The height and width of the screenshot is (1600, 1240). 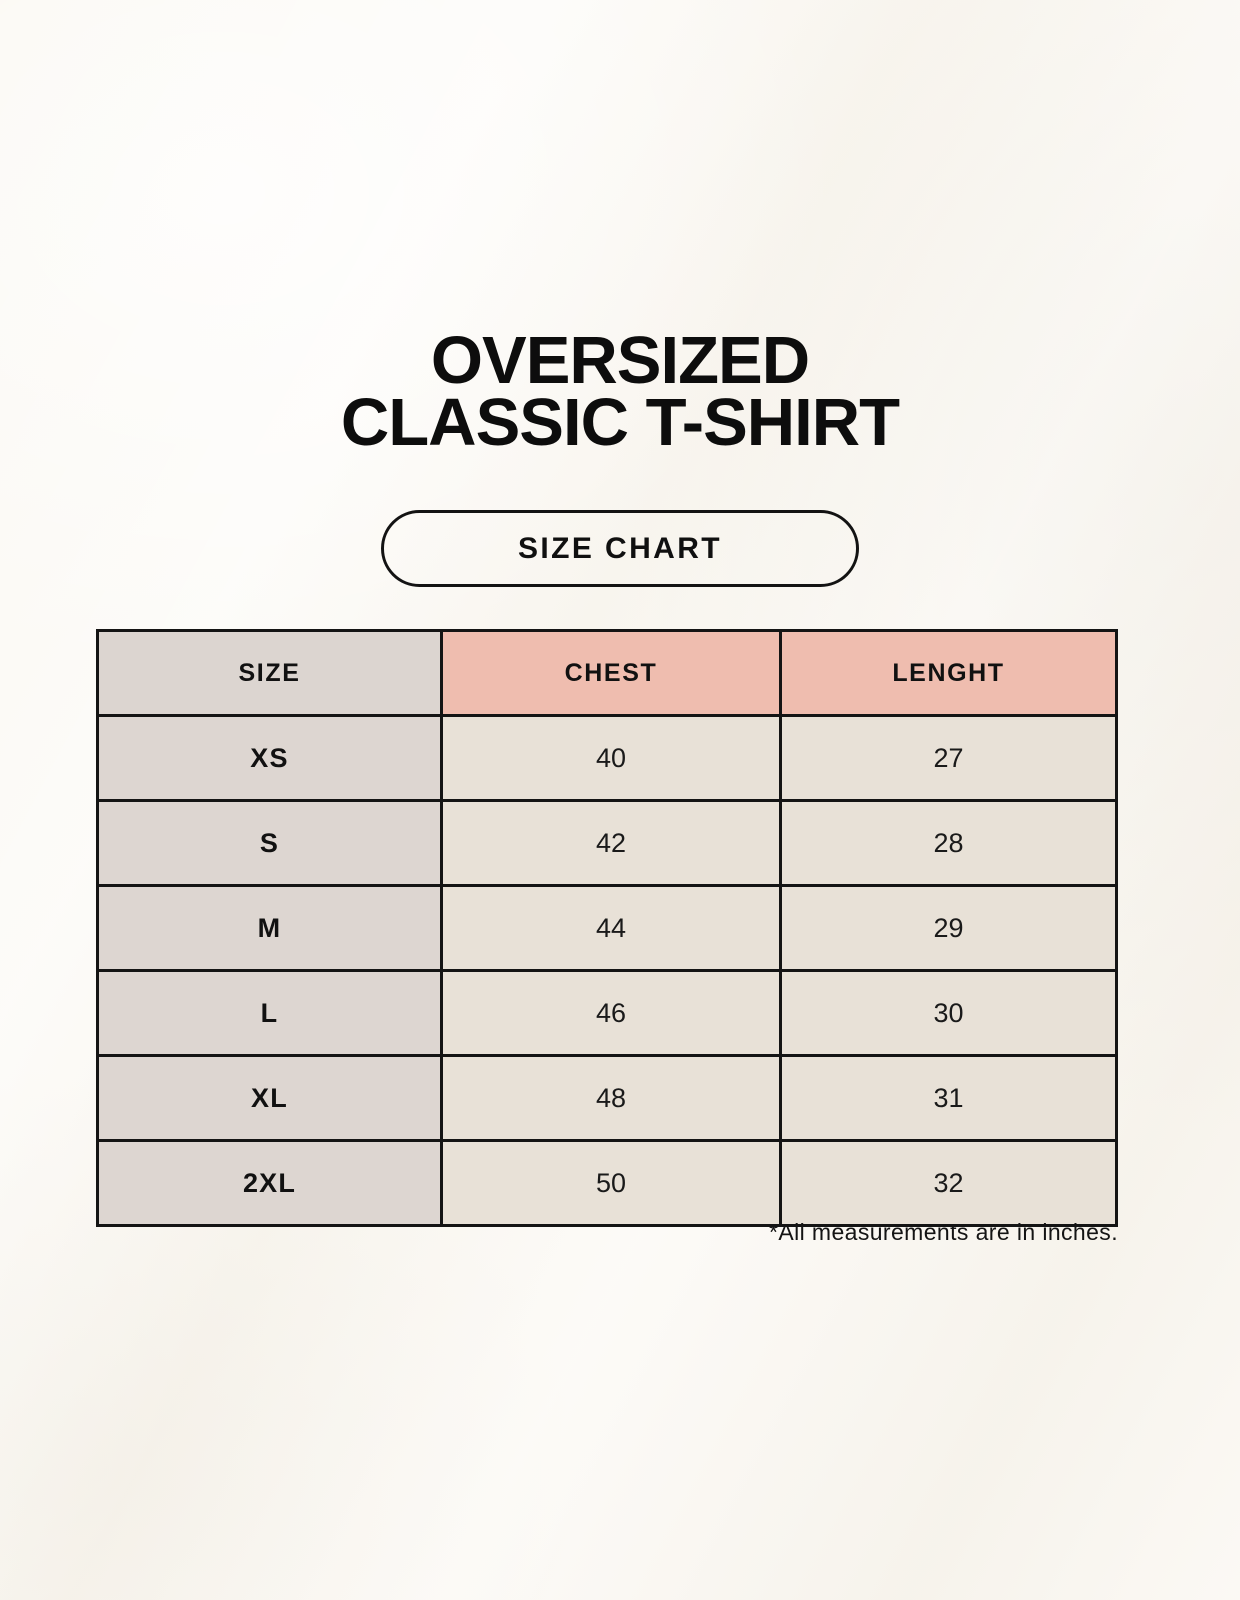 I want to click on cell-chest: 42, so click(x=611, y=843).